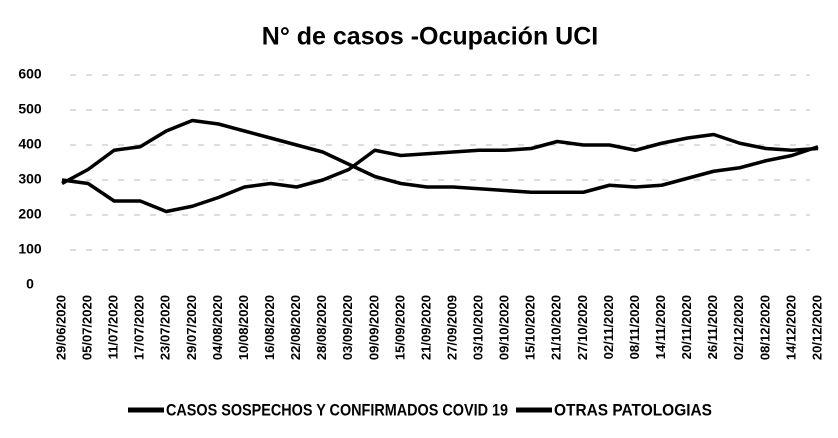 The width and height of the screenshot is (838, 438). What do you see at coordinates (790, 327) in the screenshot?
I see `x-tick-label: 14/12/2020` at bounding box center [790, 327].